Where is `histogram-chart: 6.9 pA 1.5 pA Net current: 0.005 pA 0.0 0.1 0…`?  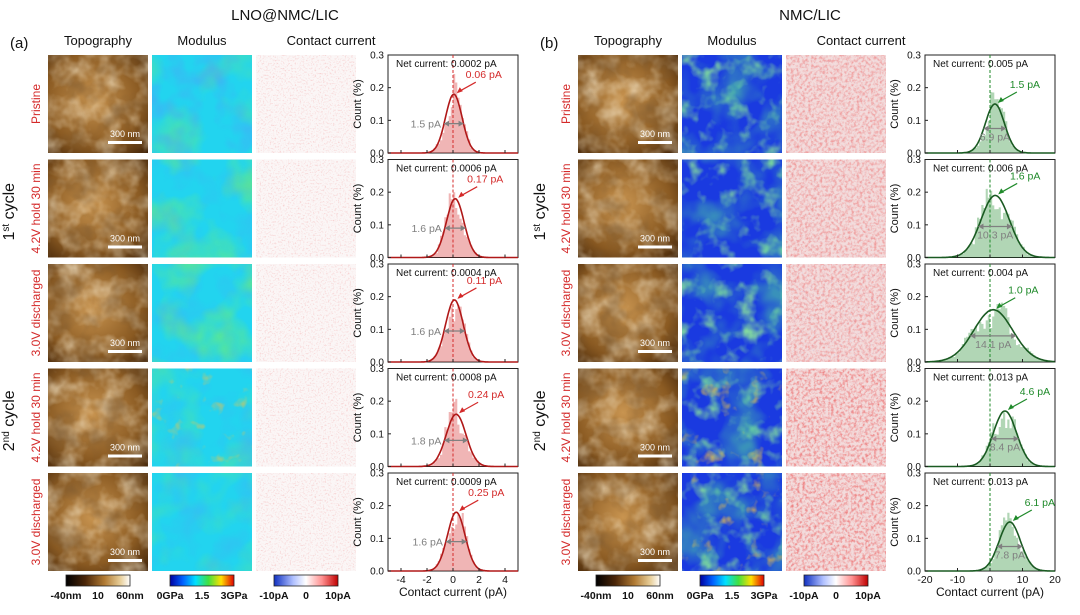
histogram-chart: 6.9 pA 1.5 pA Net current: 0.005 pA 0.0 0.1 0… is located at coordinates (972, 105).